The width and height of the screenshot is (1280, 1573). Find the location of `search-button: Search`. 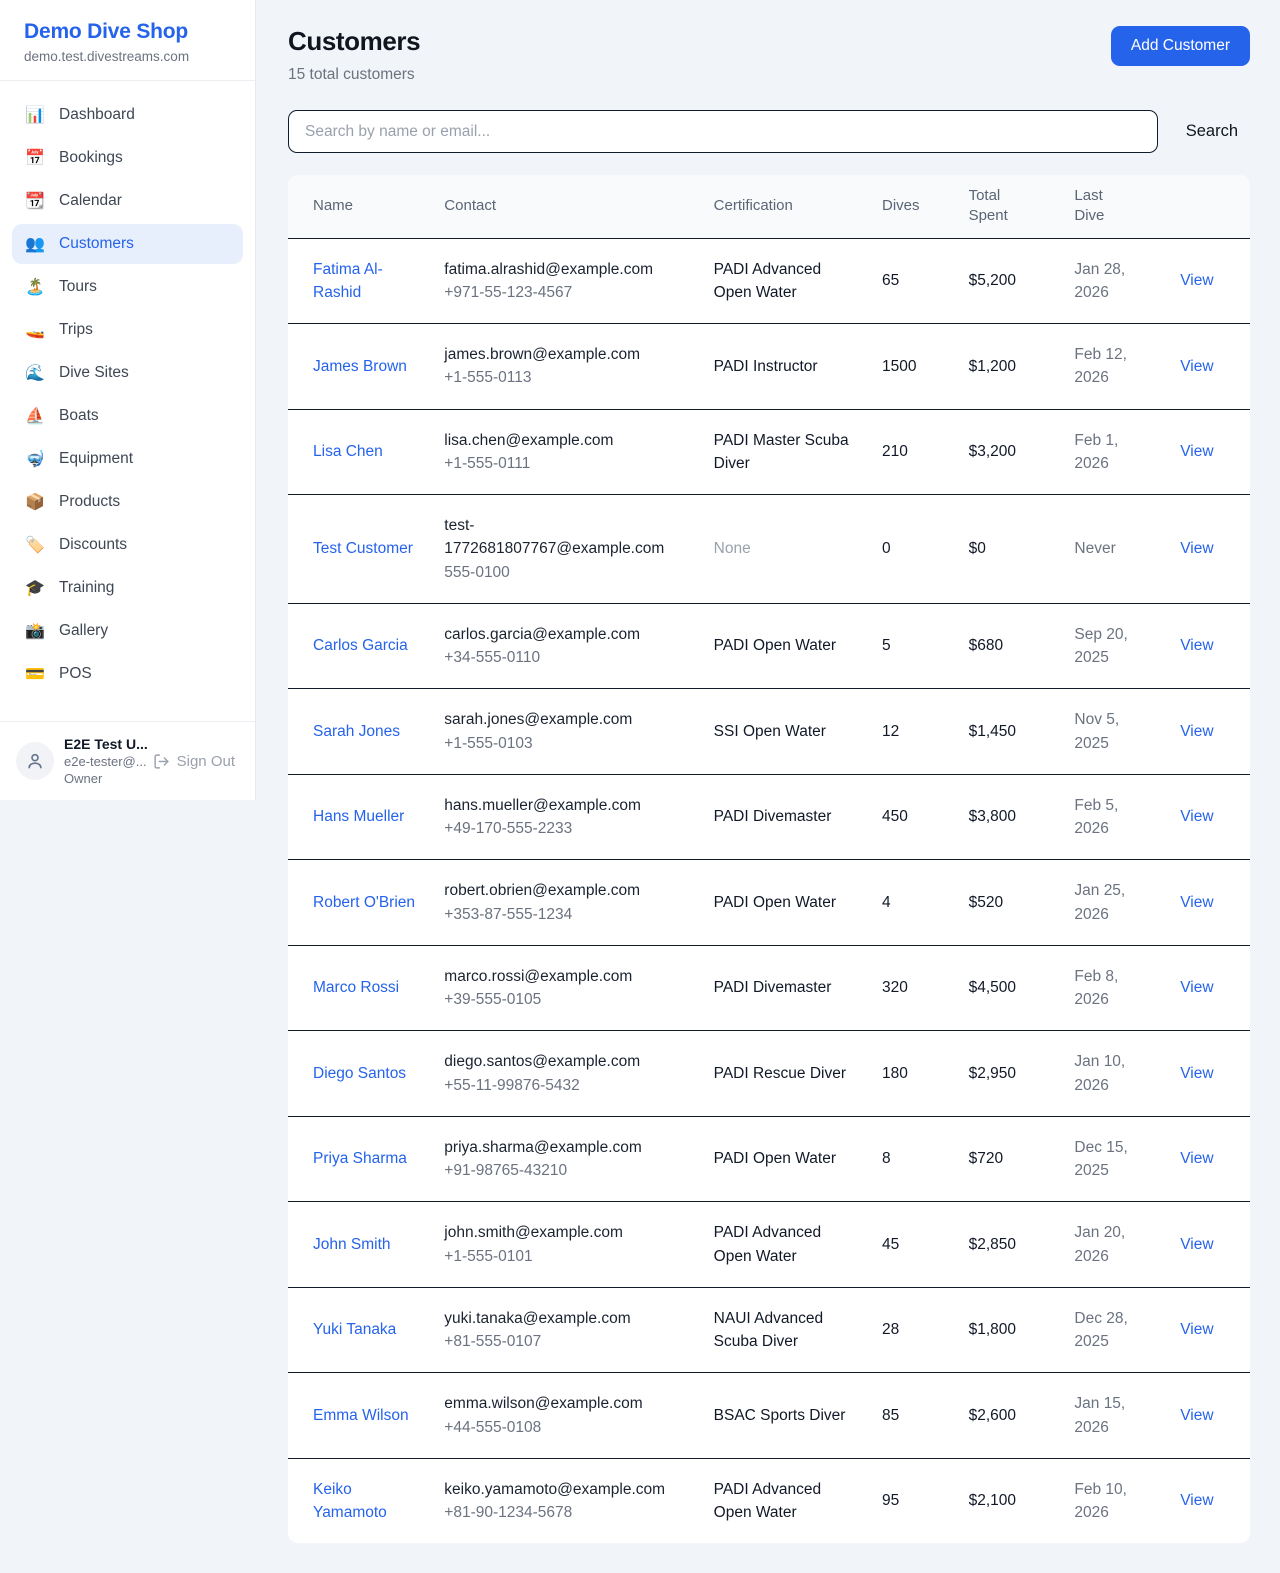

search-button: Search is located at coordinates (1212, 131).